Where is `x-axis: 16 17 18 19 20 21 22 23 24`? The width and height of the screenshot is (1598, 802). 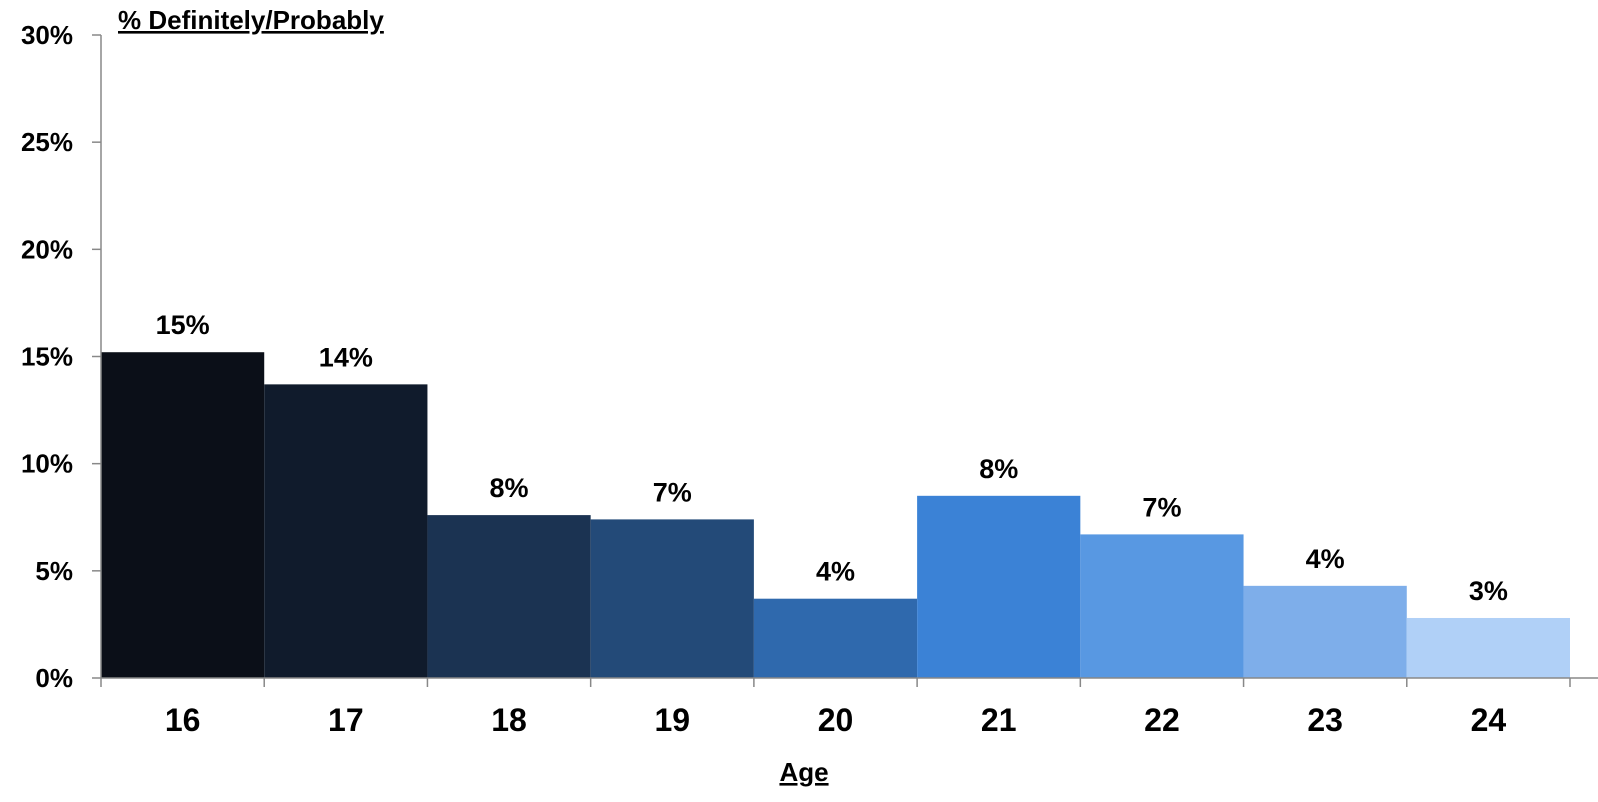 x-axis: 16 17 18 19 20 21 22 23 24 is located at coordinates (849, 707).